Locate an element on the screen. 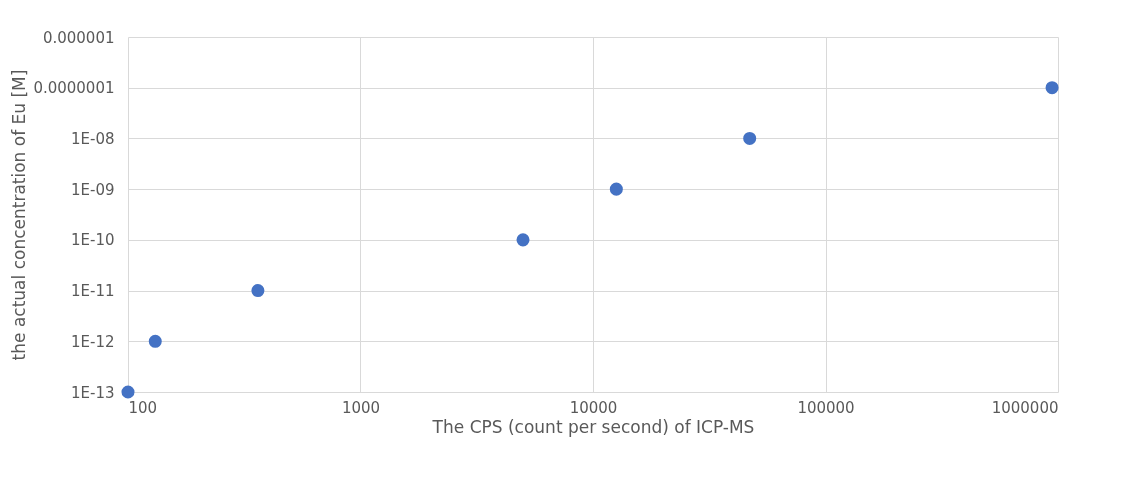 The image size is (1133, 480). y-tick-label: 1E-12 is located at coordinates (92, 341).